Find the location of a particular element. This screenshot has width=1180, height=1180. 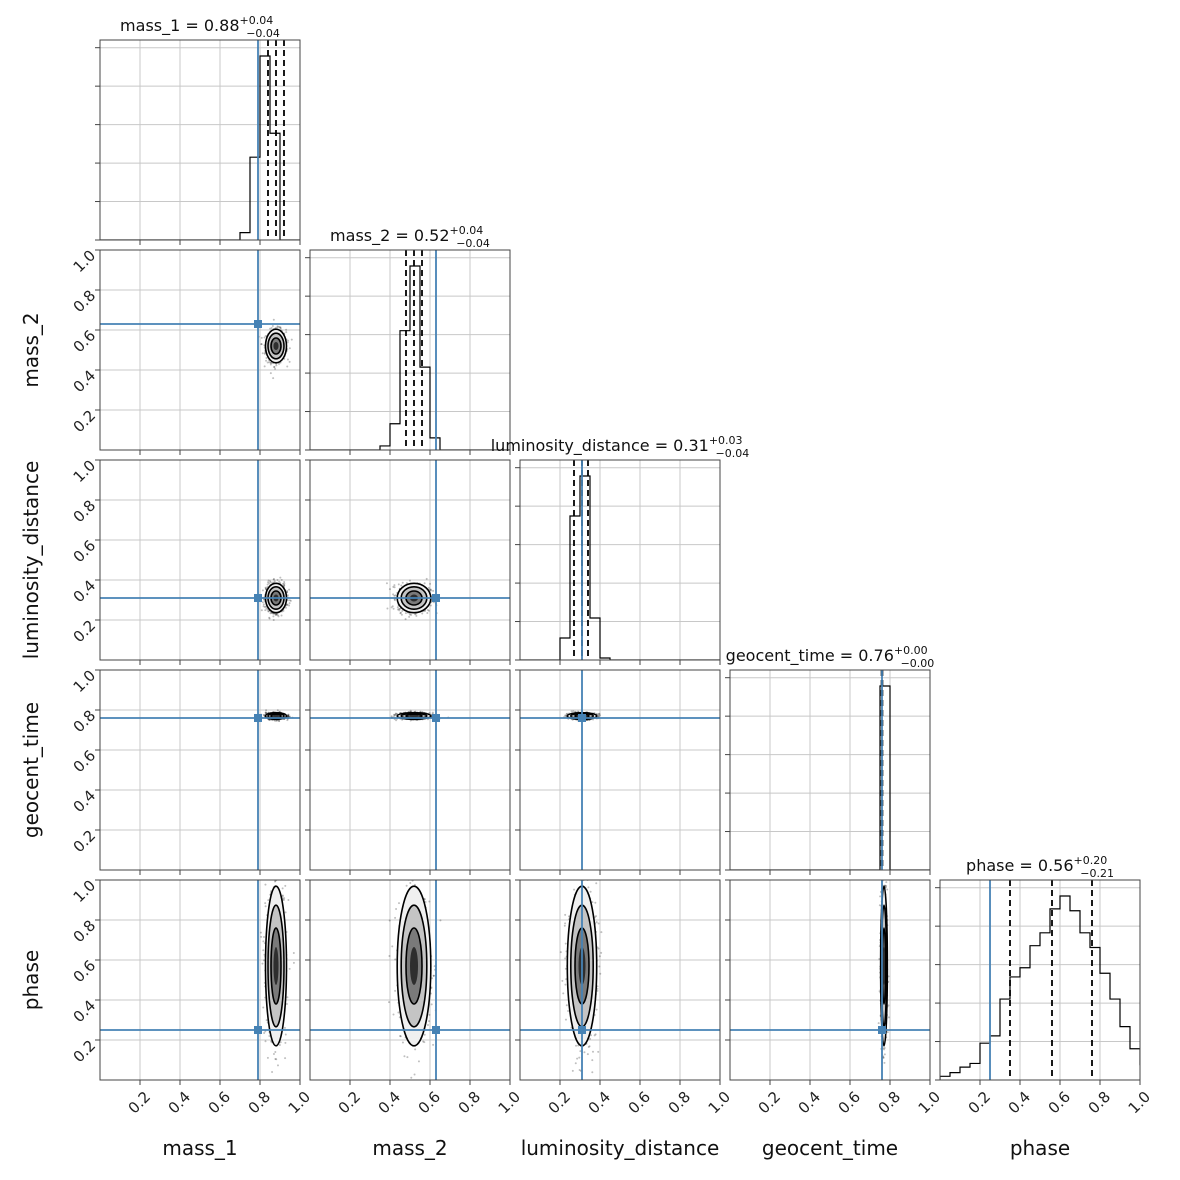

truth-marker is located at coordinates (436, 718).